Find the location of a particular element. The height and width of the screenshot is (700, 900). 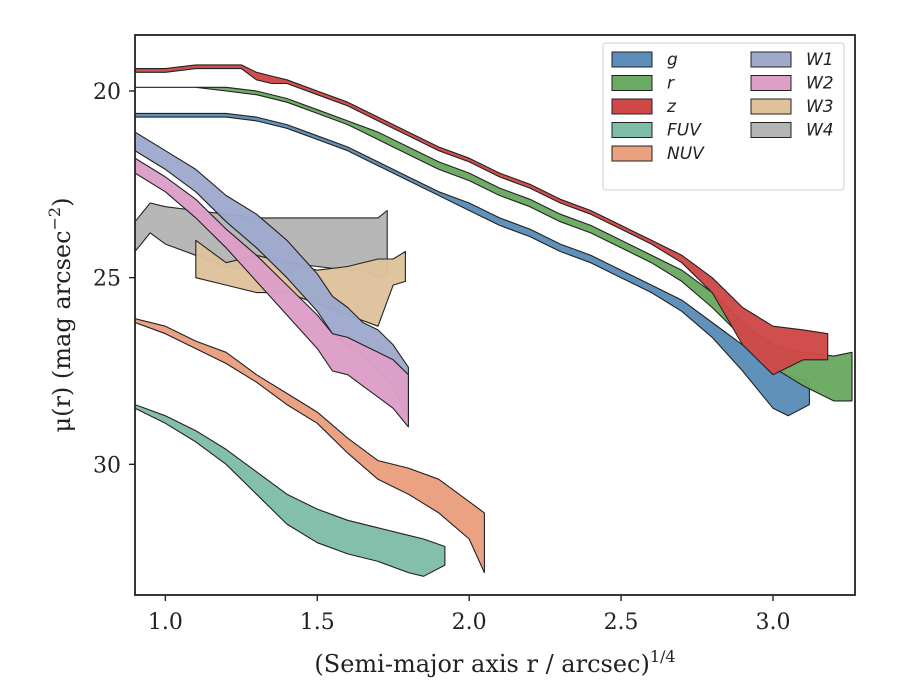

y-axis-title-exponent: −2 is located at coordinates (54, 219).